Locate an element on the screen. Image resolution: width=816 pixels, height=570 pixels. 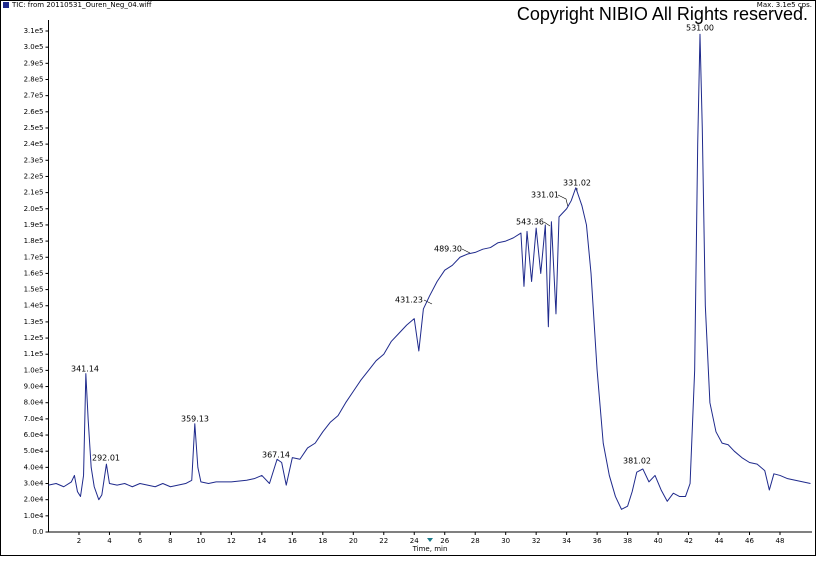
y-tick-label: 2.3e5 is located at coordinates (34, 160).